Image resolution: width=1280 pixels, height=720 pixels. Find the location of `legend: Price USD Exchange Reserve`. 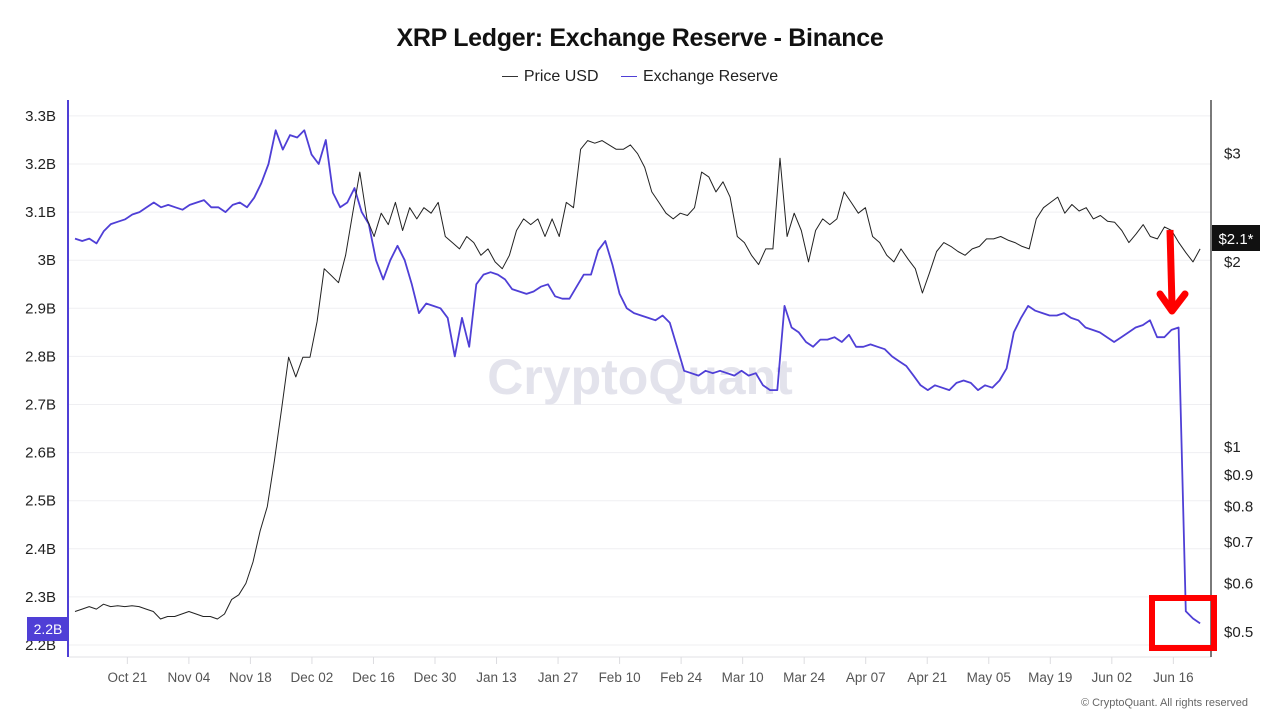

legend: Price USD Exchange Reserve is located at coordinates (640, 75).